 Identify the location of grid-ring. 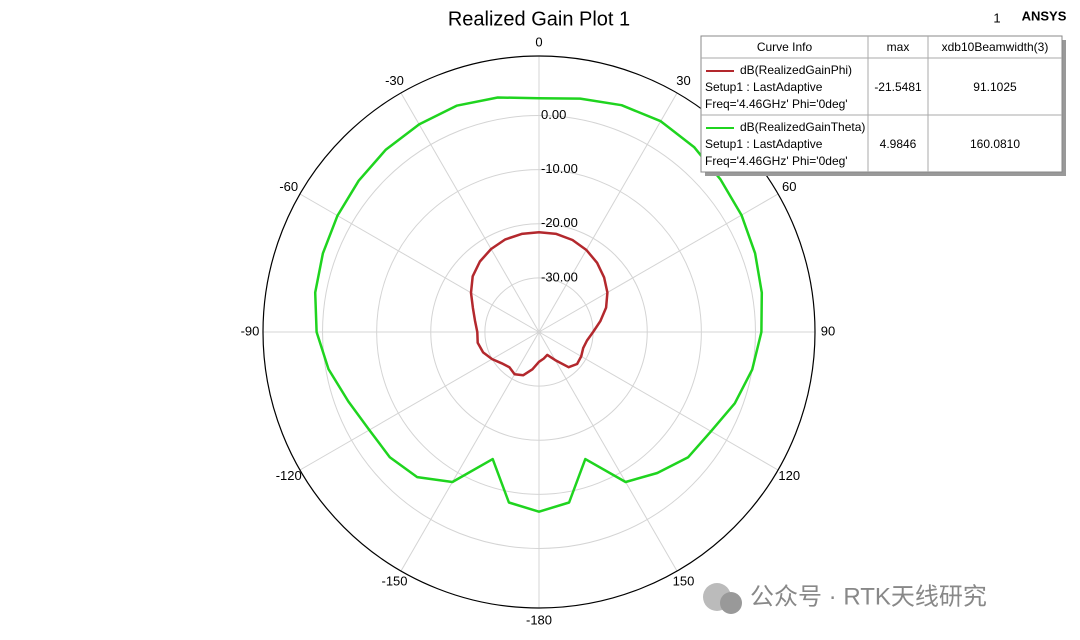
(539, 332).